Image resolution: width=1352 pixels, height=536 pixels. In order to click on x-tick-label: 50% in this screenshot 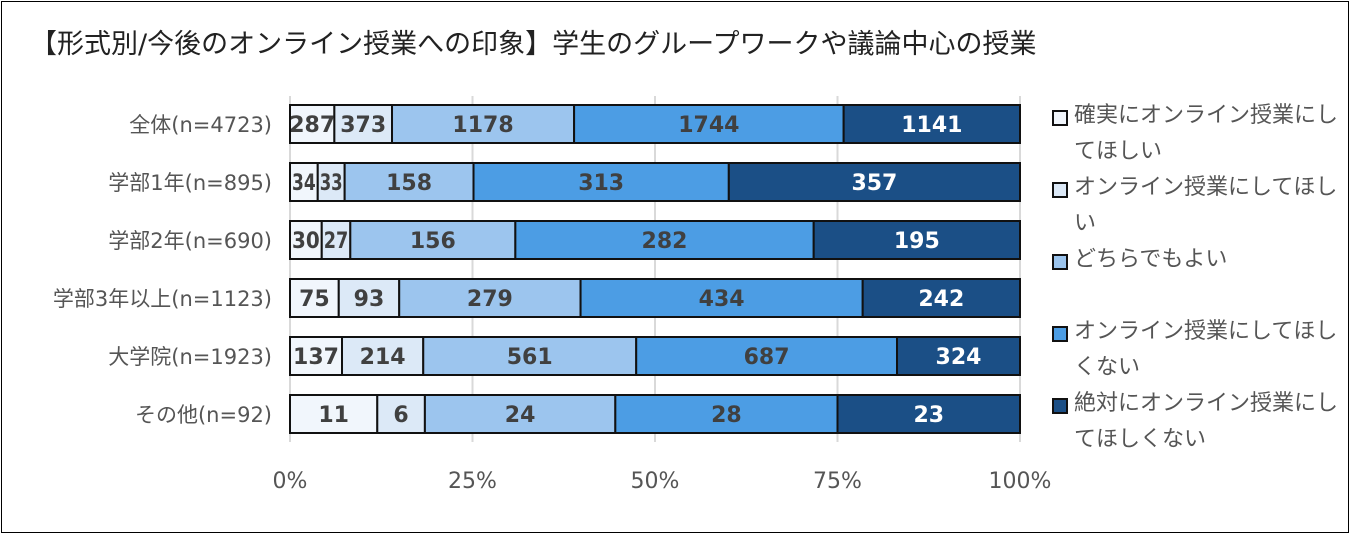, I will do `click(655, 481)`.